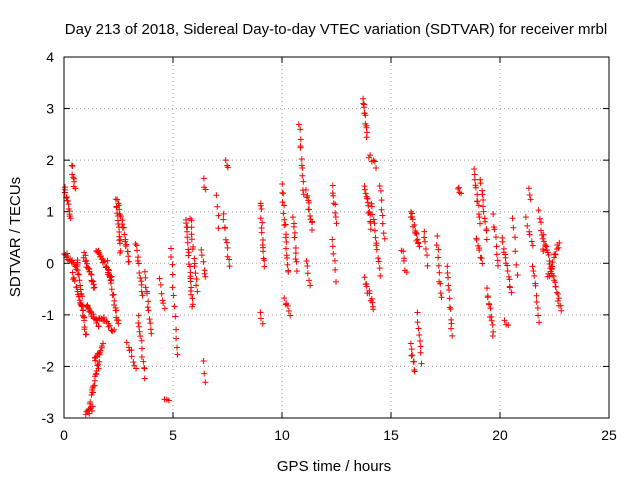  Describe the element at coordinates (50, 263) in the screenshot. I see `y-tick-label: 0` at that location.